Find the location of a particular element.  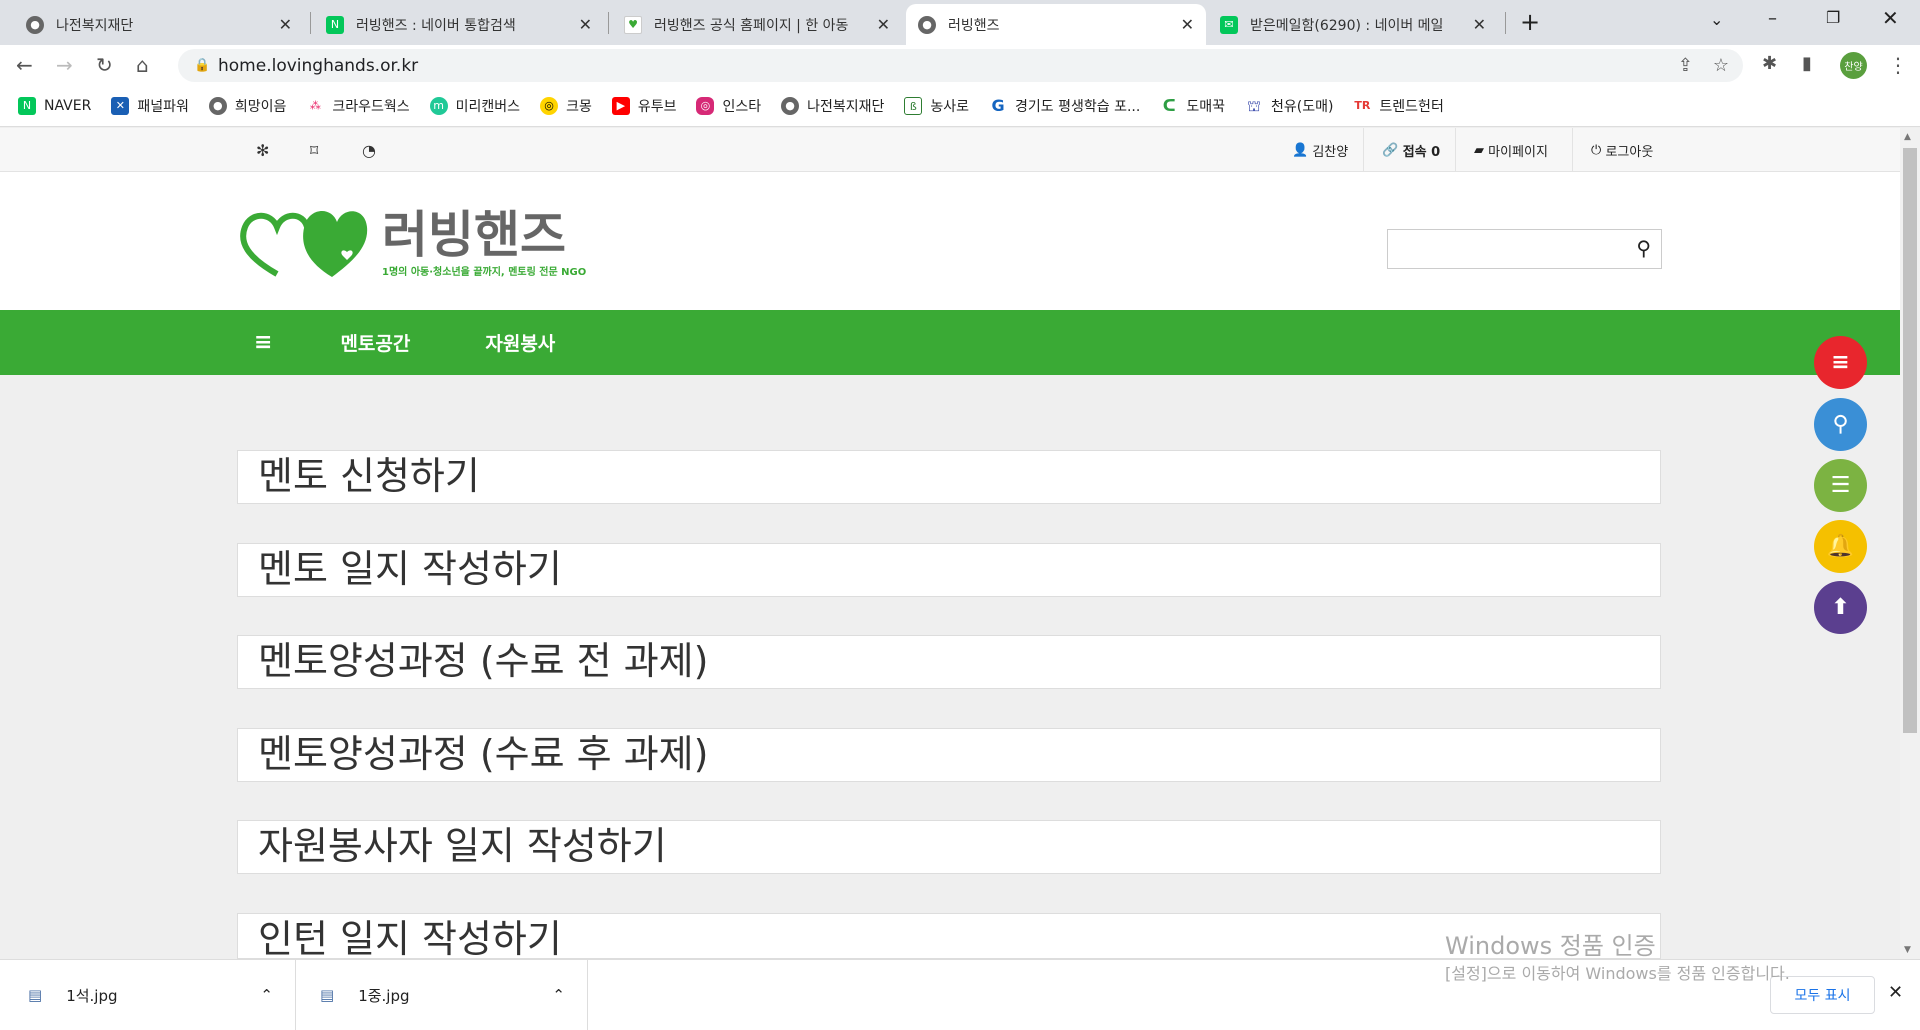

rss-icon: ◔ is located at coordinates (369, 150).